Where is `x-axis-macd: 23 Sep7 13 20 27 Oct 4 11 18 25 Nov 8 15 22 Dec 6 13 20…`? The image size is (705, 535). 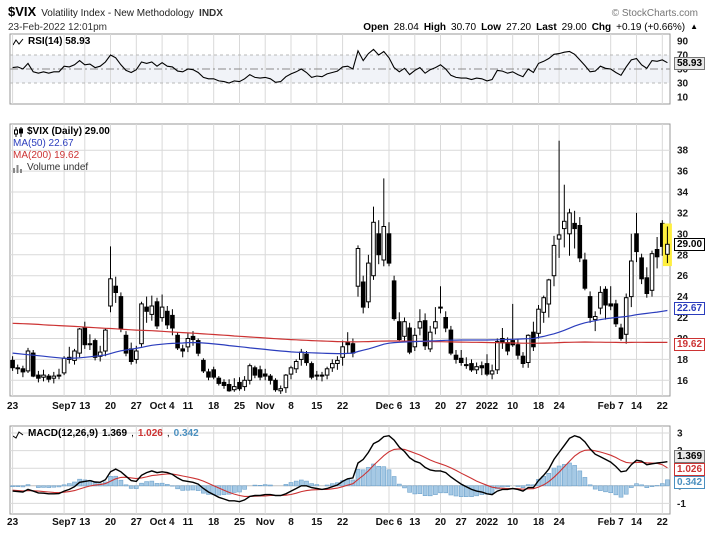 x-axis-macd: 23 Sep7 13 20 27 Oct 4 11 18 25 Nov 8 15 22 Dec 6 13 20… is located at coordinates (352, 524).